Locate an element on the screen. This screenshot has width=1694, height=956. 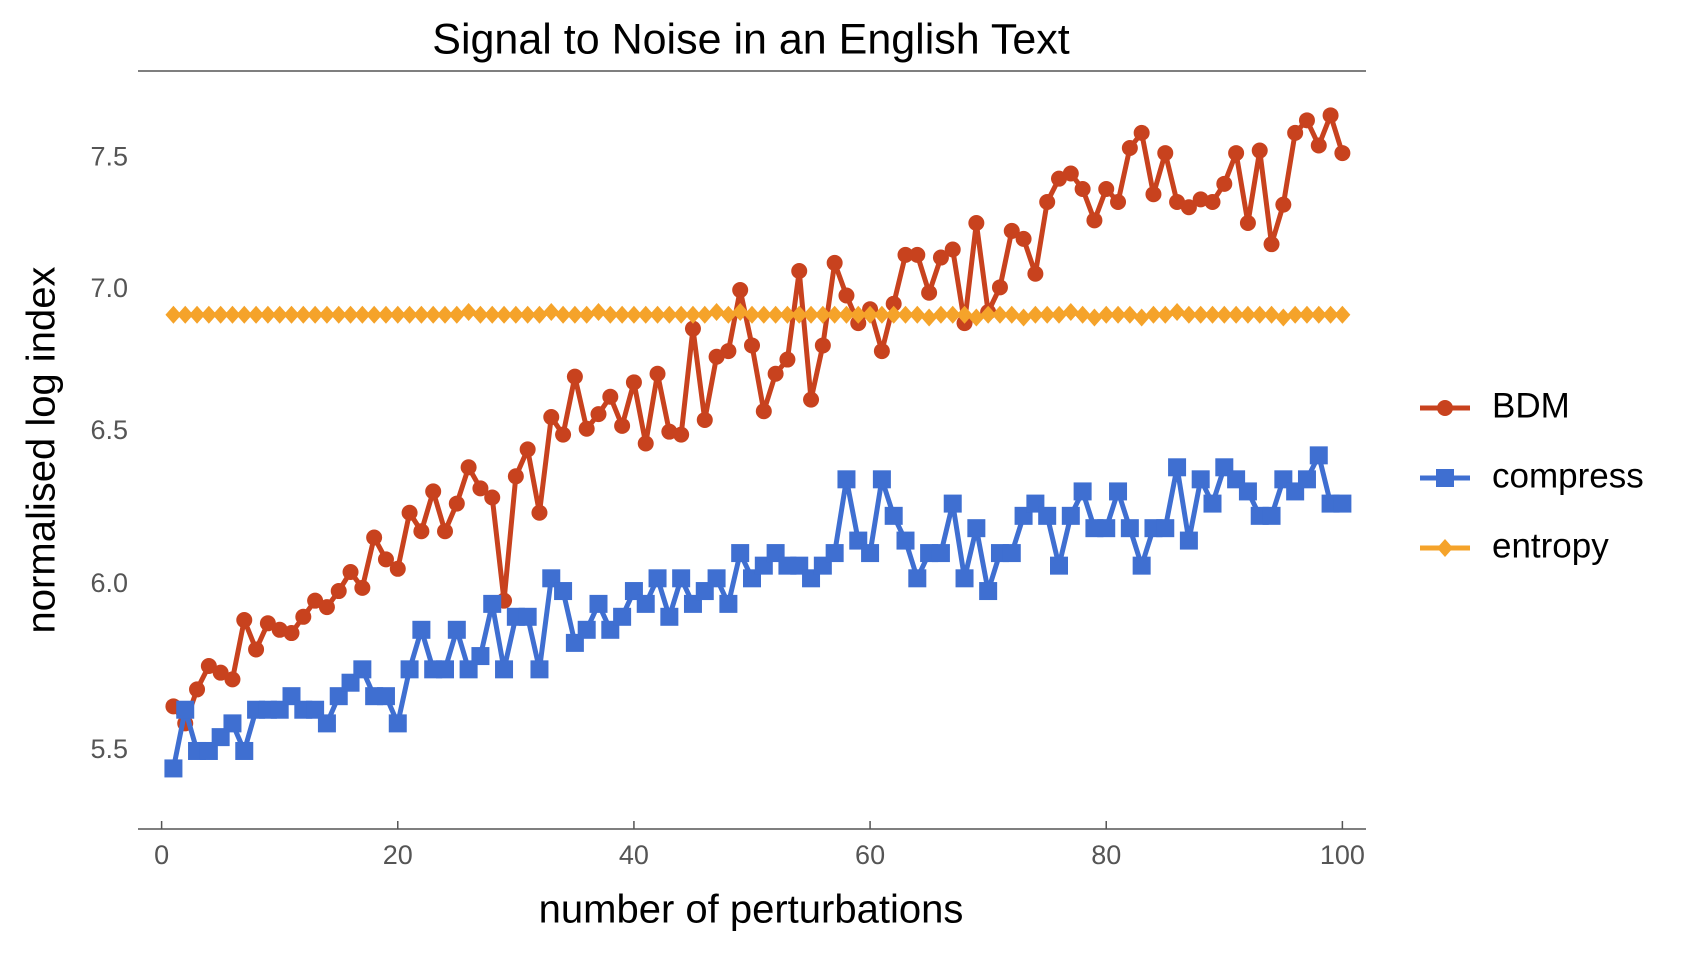
y-tick-label: 5.5 is located at coordinates (109, 749).